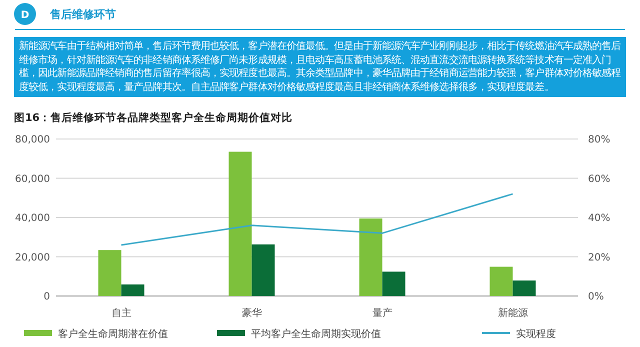 The width and height of the screenshot is (640, 347). I want to click on line-series, so click(317, 219).